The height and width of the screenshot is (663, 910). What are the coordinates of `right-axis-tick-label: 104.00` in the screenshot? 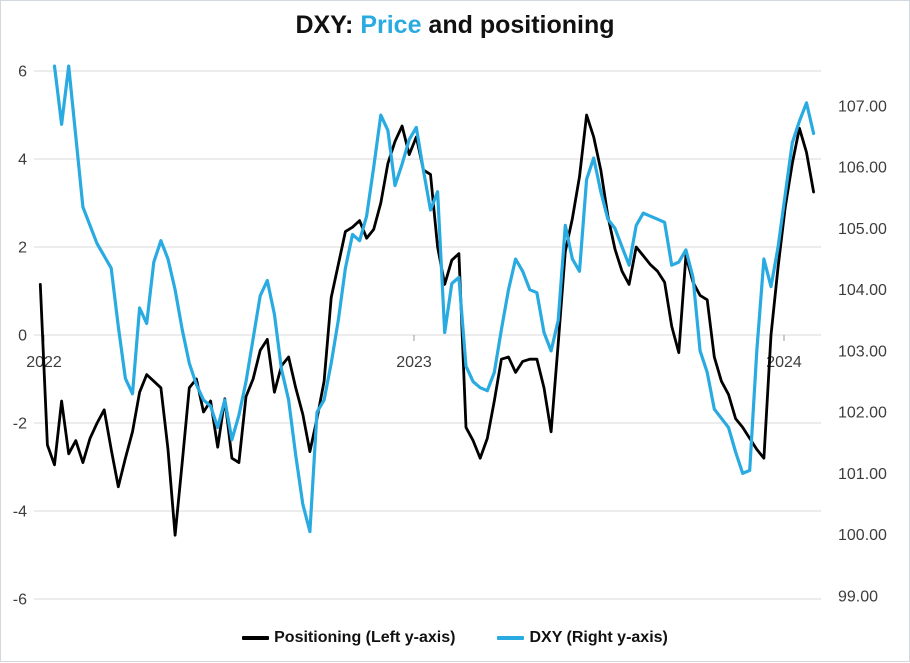 It's located at (862, 290).